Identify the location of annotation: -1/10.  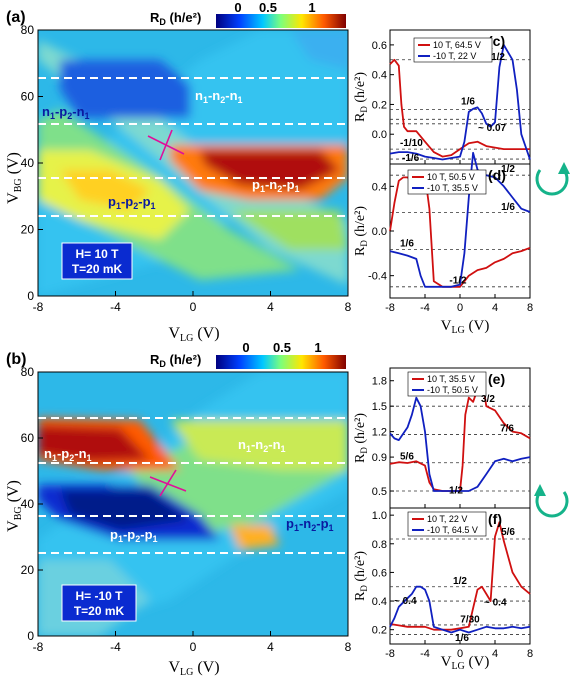
(411, 143).